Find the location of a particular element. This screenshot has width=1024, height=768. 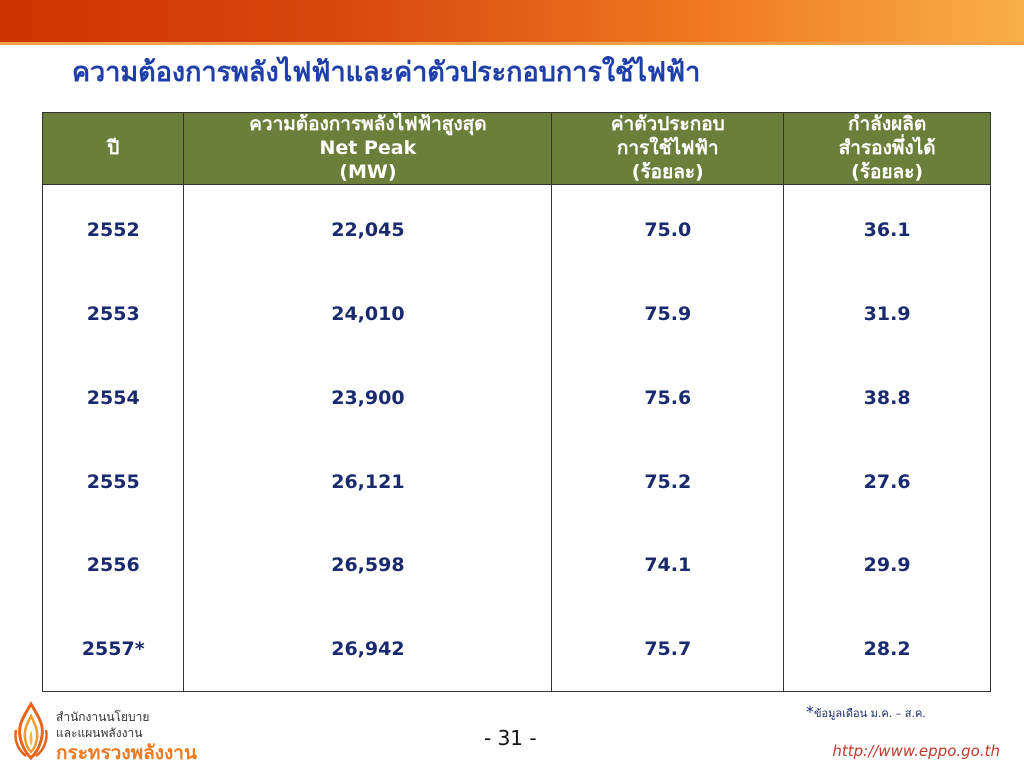

website-url: http://www.eppo.go.th is located at coordinates (916, 751).